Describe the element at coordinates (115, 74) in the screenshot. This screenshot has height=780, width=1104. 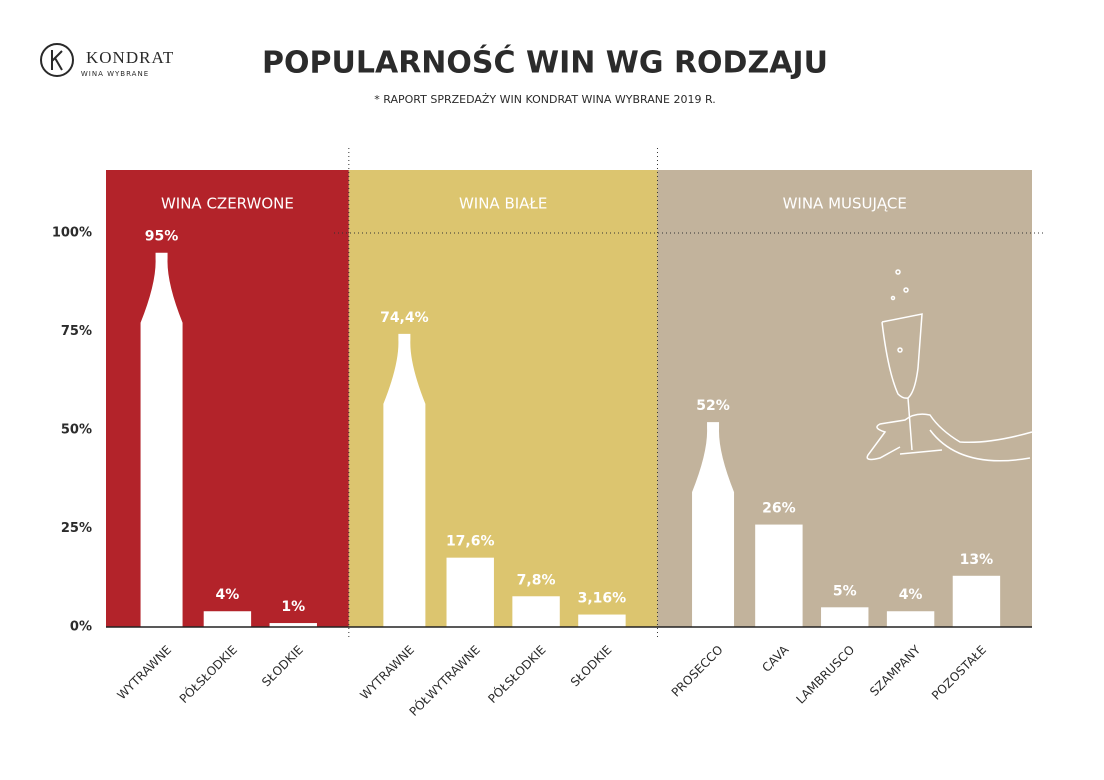
I see `brand-tagline: WINA WYBRANE` at that location.